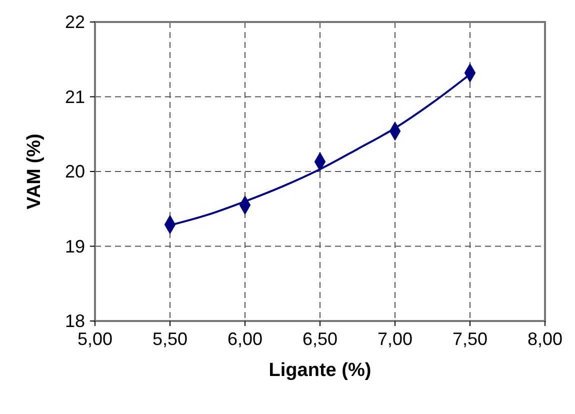 This screenshot has height=414, width=575. Describe the element at coordinates (170, 339) in the screenshot. I see `x-tick-label: 5,50` at that location.